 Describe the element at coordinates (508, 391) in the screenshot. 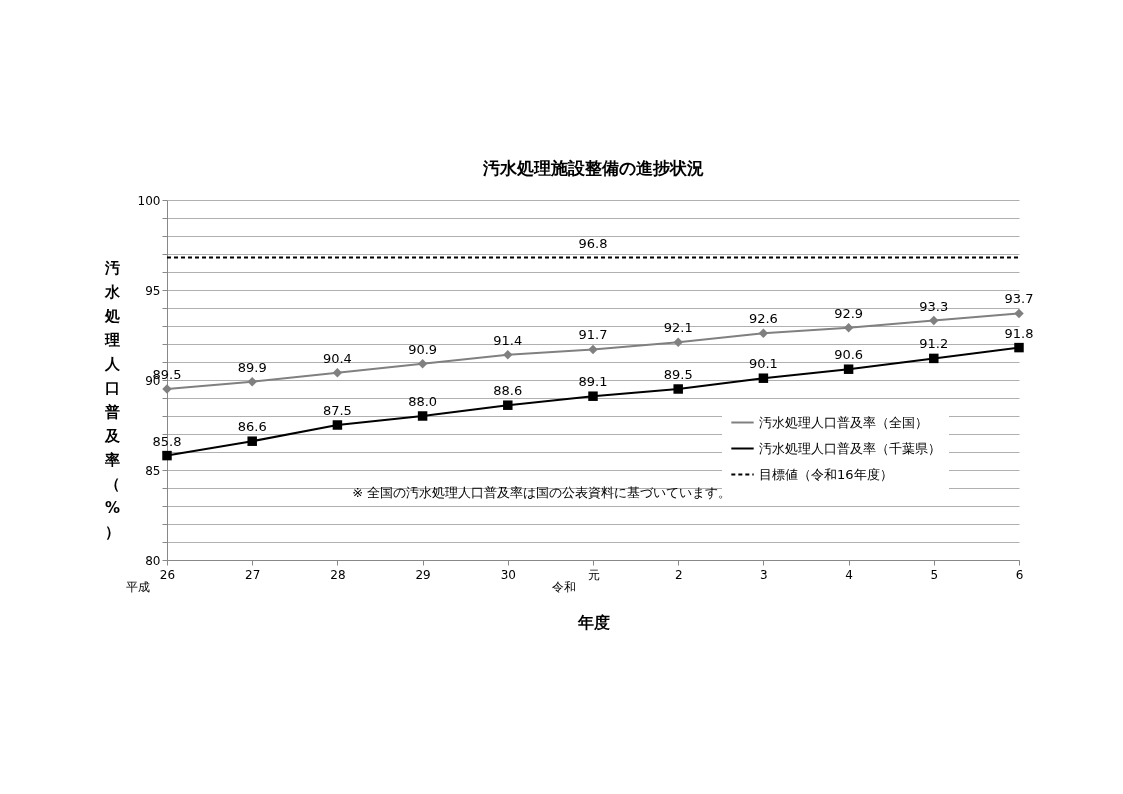

I see `data-label: 88.6` at that location.